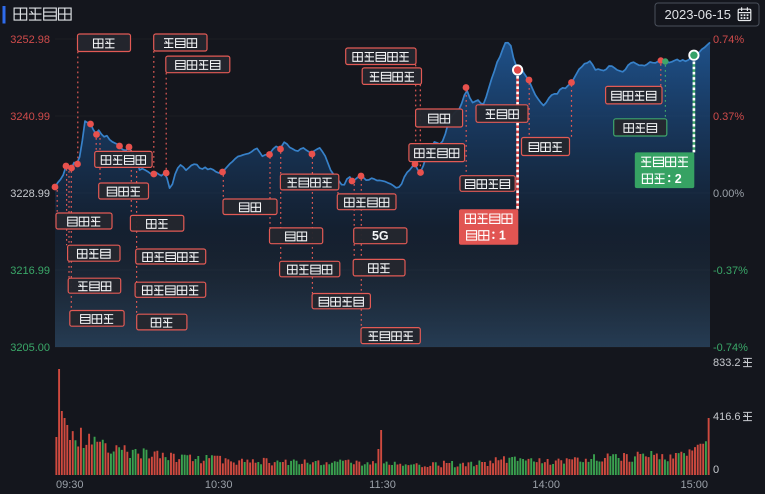  What do you see at coordinates (380, 236) in the screenshot?
I see `svg-text: 5G` at bounding box center [380, 236].